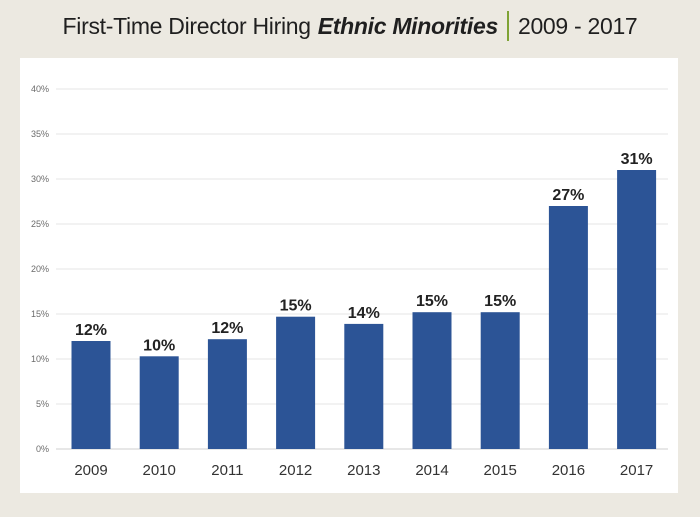 The height and width of the screenshot is (517, 700). I want to click on title-separator, so click(507, 26).